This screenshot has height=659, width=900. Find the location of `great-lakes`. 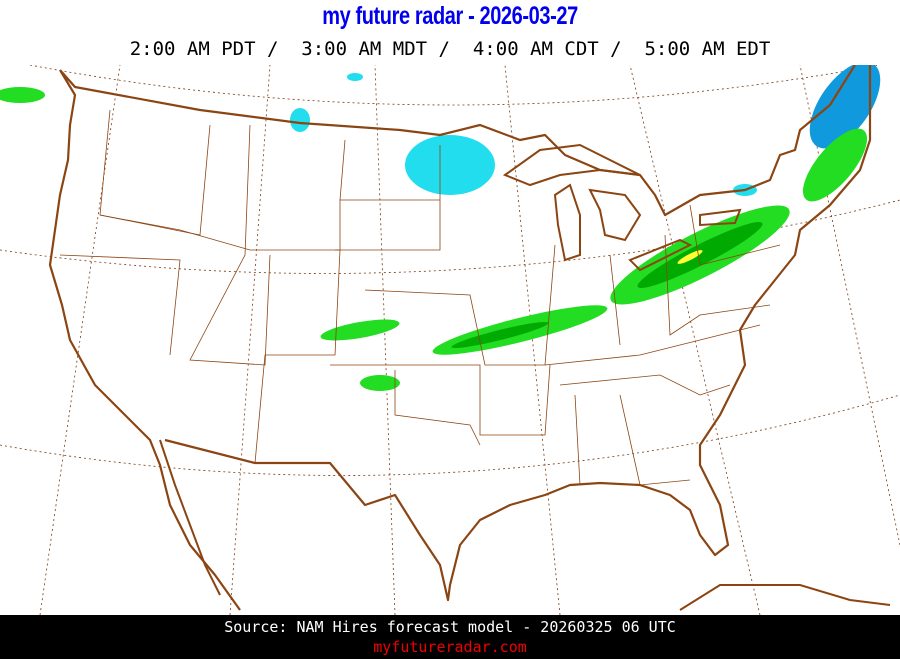

great-lakes is located at coordinates (622, 207).